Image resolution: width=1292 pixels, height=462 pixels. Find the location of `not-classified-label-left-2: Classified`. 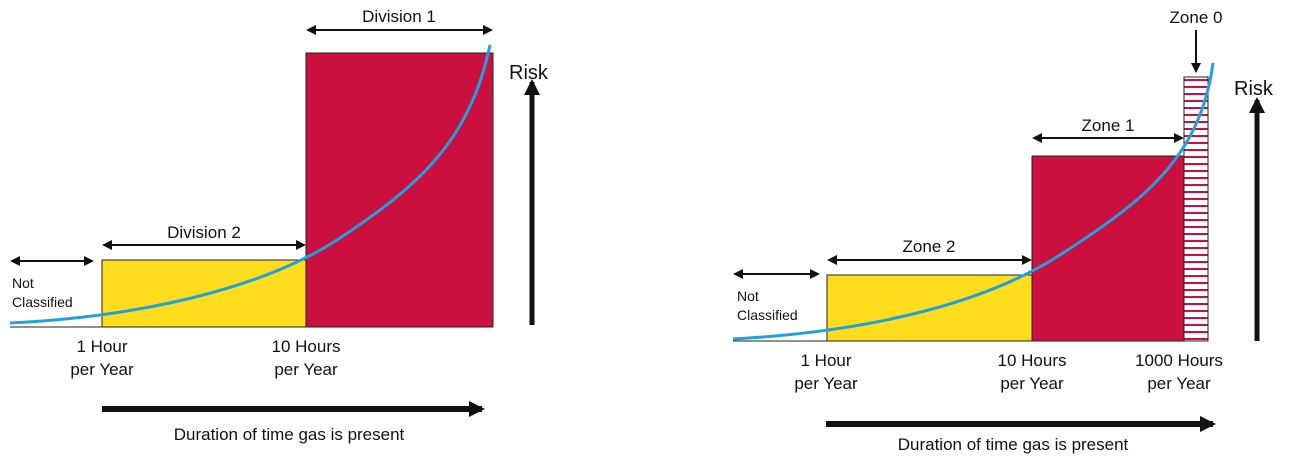

not-classified-label-left-2: Classified is located at coordinates (42, 302).